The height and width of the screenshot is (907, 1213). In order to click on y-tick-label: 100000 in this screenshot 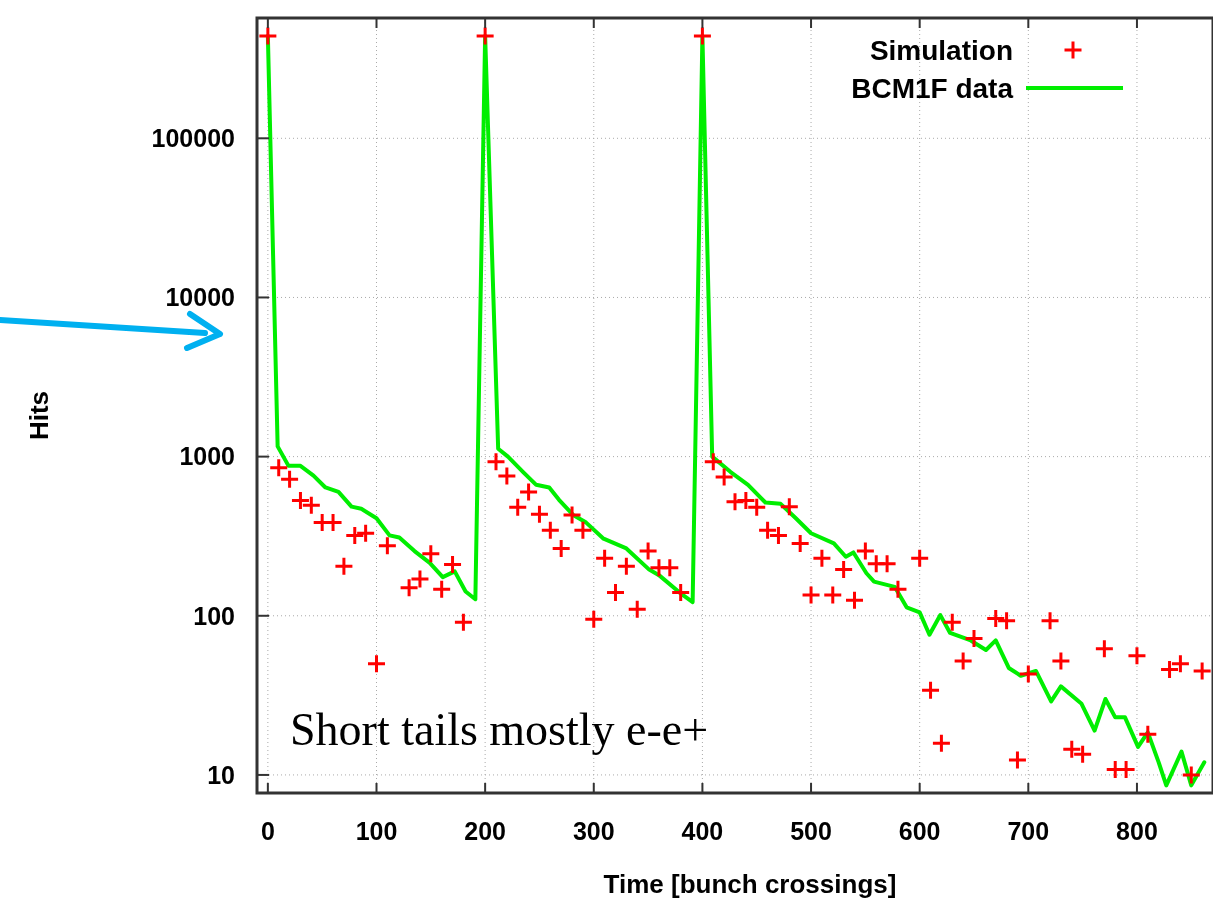, I will do `click(193, 138)`.